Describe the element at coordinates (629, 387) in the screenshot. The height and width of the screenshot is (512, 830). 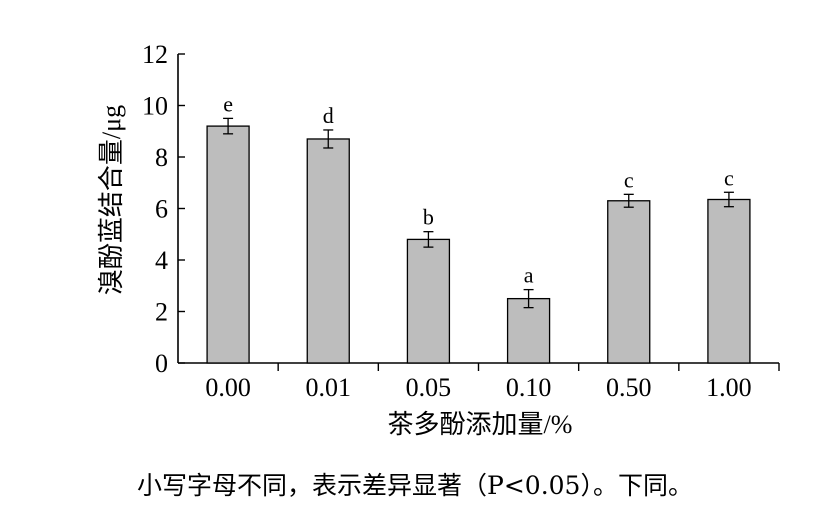
I see `x-tick-label: 0.50` at that location.